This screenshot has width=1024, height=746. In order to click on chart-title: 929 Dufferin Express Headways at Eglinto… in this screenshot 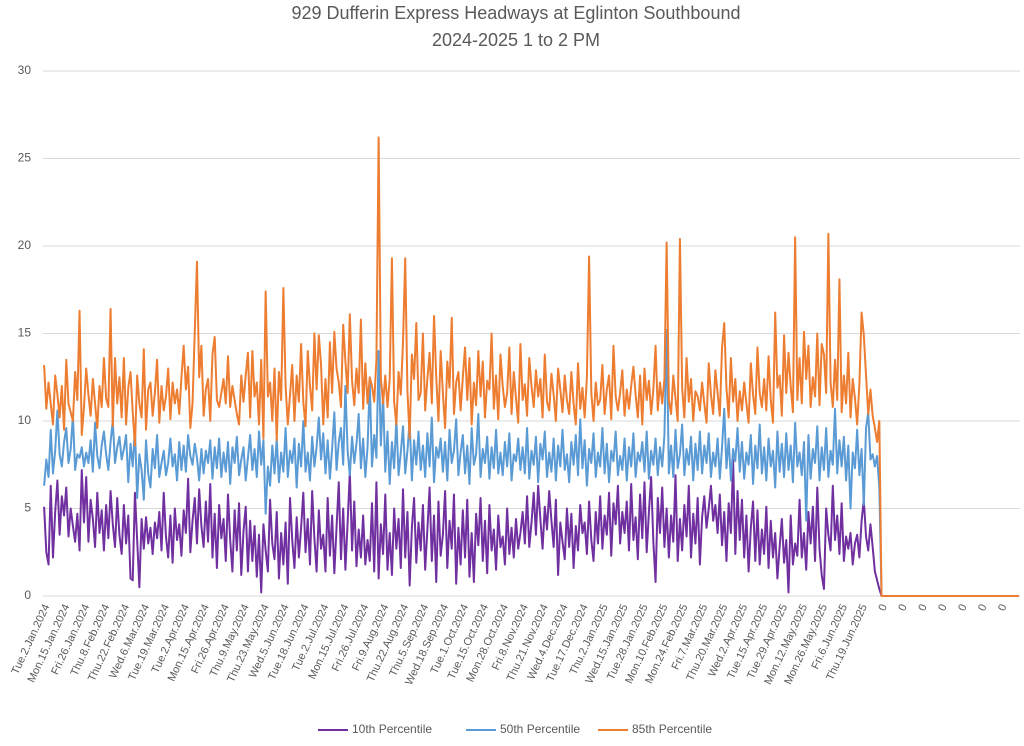, I will do `click(516, 13)`.